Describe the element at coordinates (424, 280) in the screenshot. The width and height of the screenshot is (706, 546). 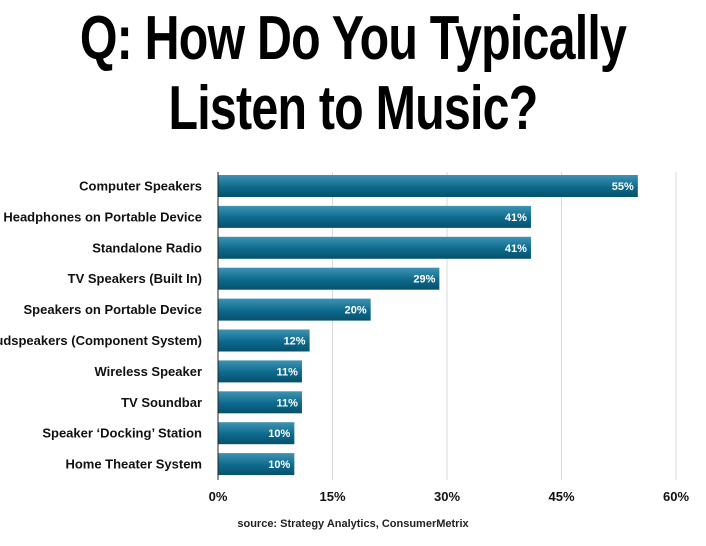
I see `data-label: 29%` at that location.